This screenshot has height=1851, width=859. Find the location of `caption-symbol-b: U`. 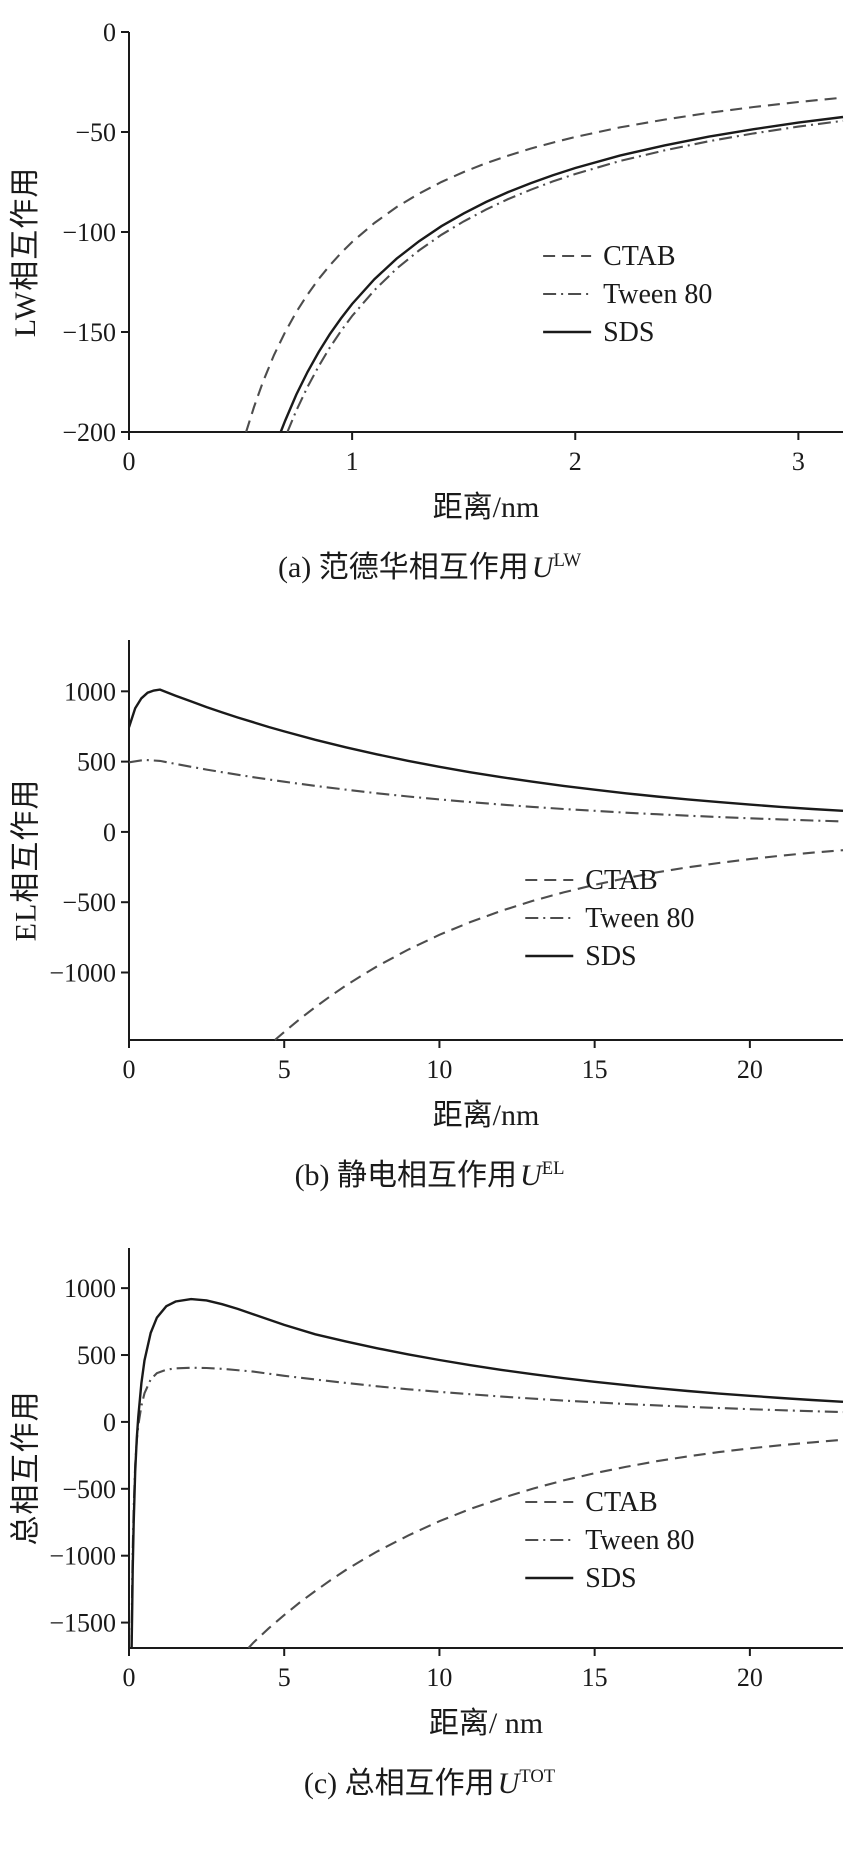

caption-symbol-b: U is located at coordinates (531, 1175).